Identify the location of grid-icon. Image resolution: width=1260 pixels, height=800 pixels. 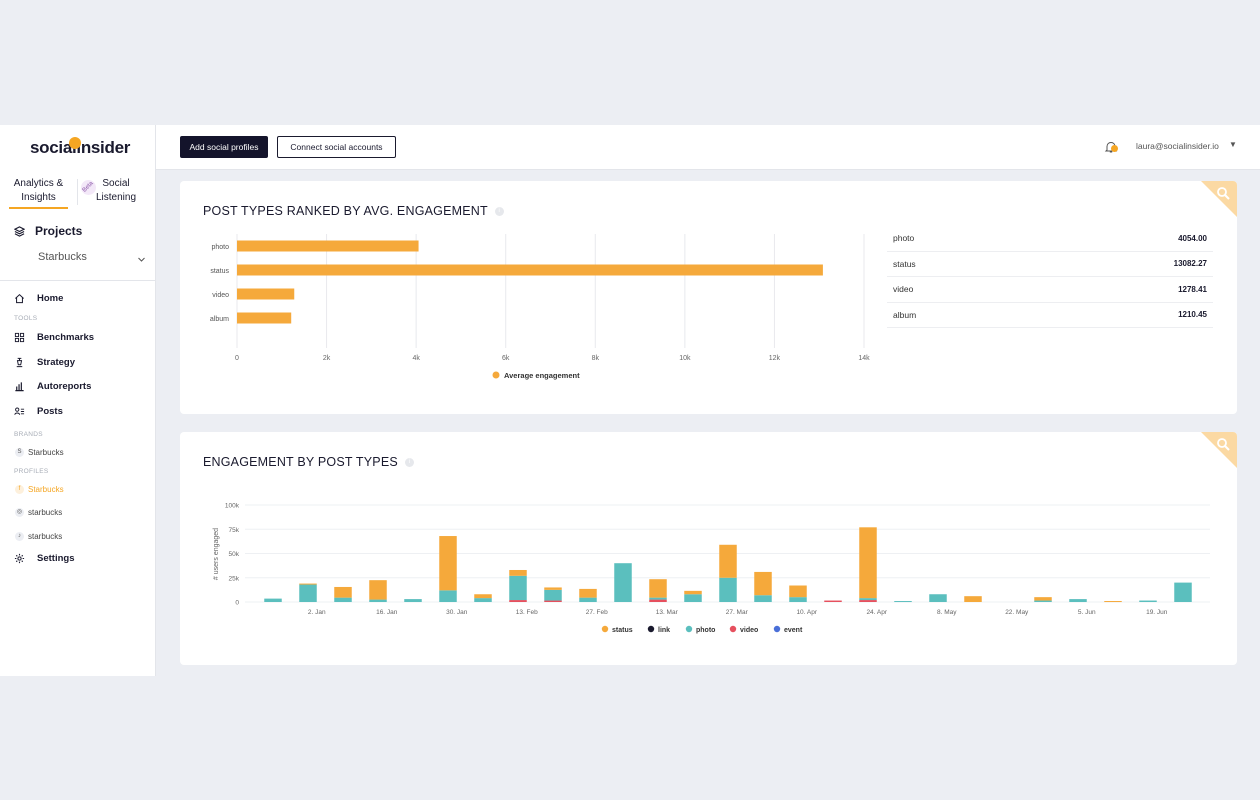
(19, 337).